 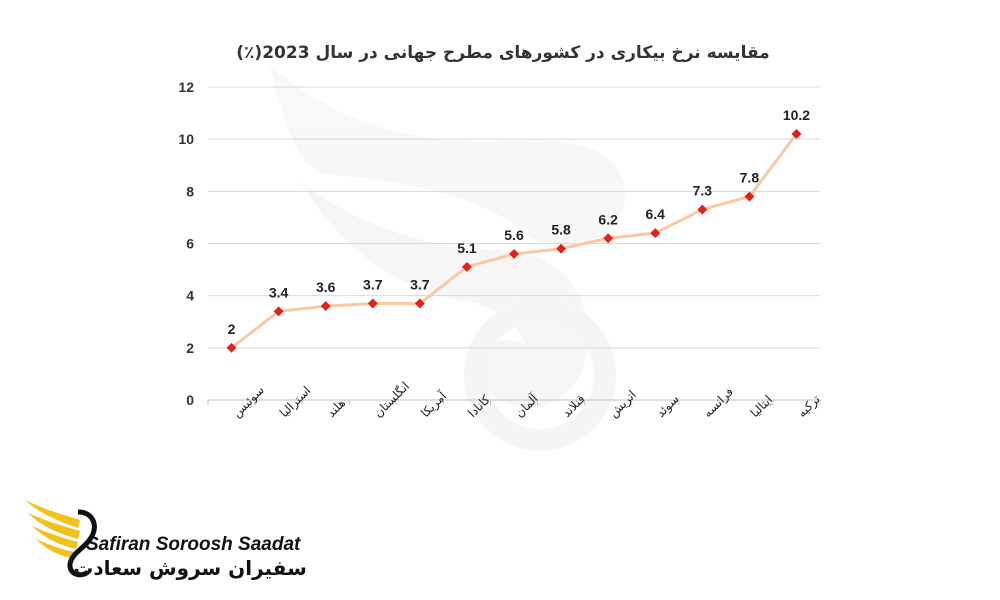 What do you see at coordinates (190, 568) in the screenshot?
I see `logo-name-fa: سفیران سروش سعادت` at bounding box center [190, 568].